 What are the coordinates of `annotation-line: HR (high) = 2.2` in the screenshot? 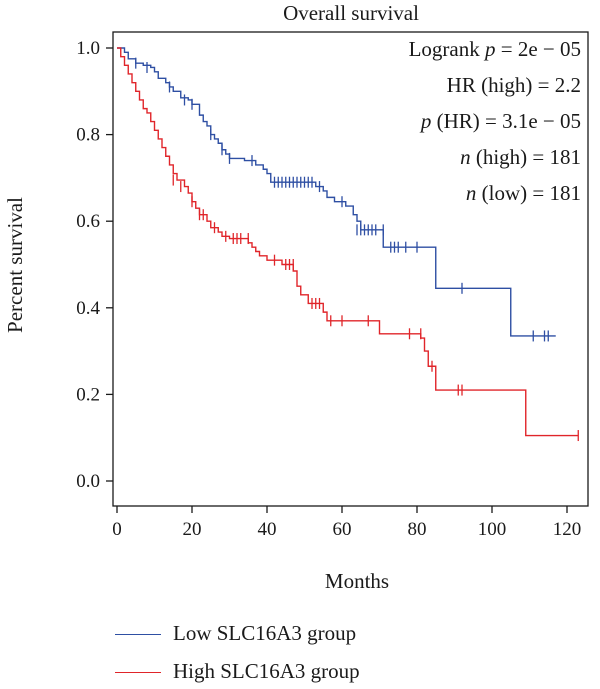 It's located at (514, 85).